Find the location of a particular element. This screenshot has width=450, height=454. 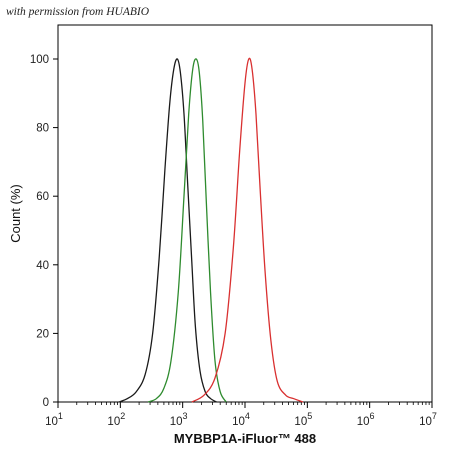

y-tick-label: 60 is located at coordinates (42, 197).